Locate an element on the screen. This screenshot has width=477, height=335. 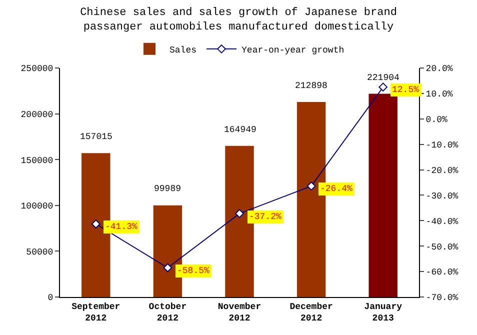
y2-tick-label: -70.0% is located at coordinates (442, 298).